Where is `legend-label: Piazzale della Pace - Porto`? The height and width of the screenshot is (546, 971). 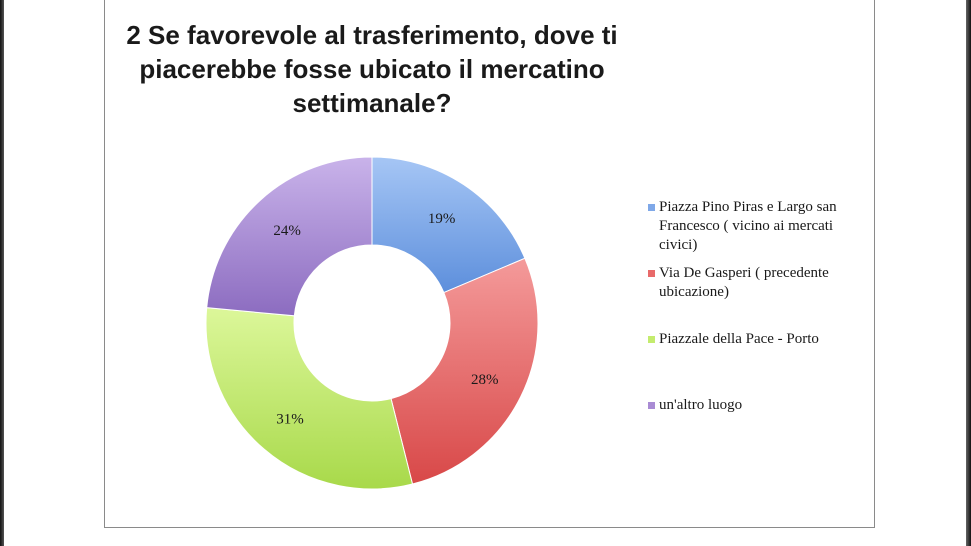 legend-label: Piazzale della Pace - Porto is located at coordinates (739, 339).